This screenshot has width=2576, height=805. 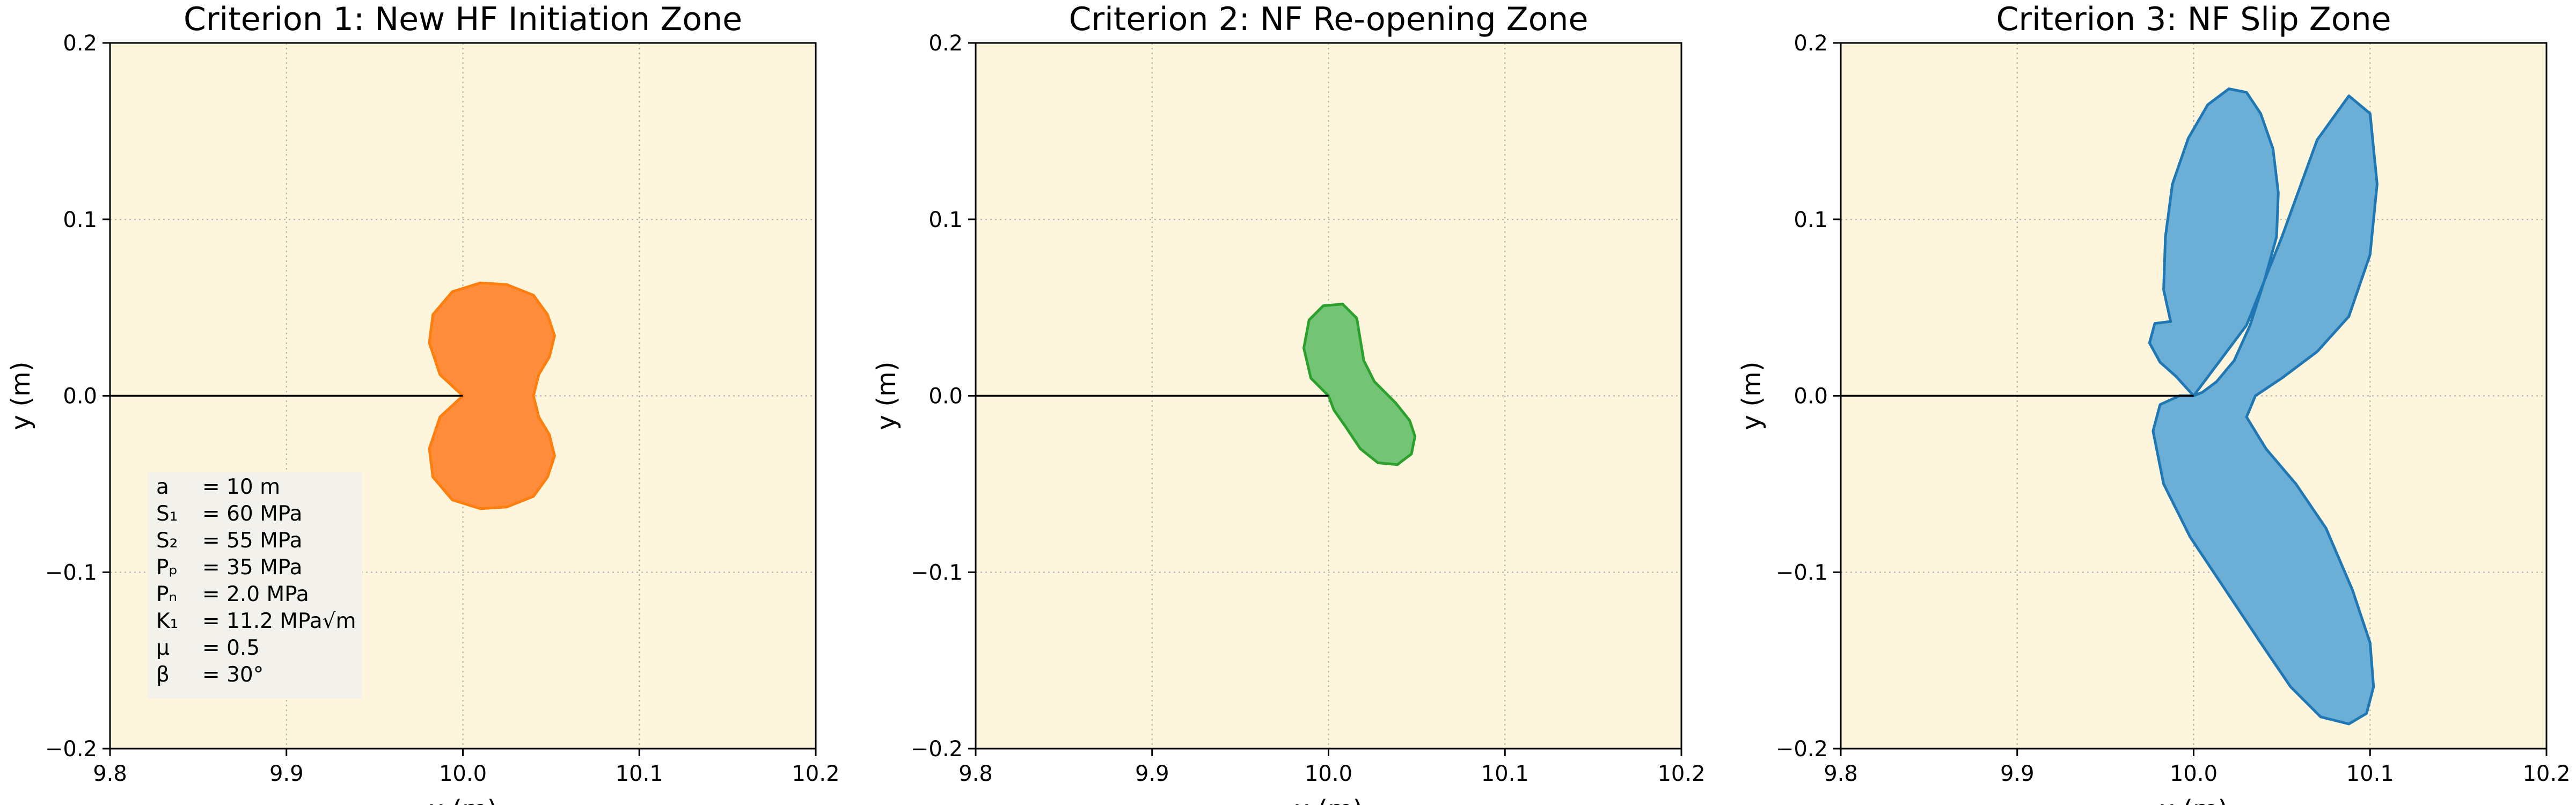 I want to click on parameter-value: = 30°, so click(x=233, y=675).